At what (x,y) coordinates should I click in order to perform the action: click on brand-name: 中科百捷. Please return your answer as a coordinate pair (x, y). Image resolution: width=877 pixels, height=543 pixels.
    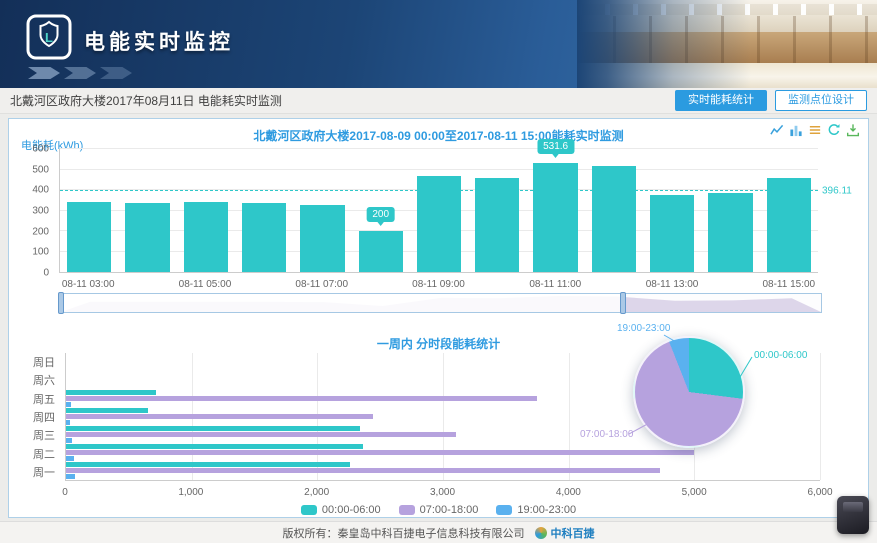
    Looking at the image, I should click on (572, 533).